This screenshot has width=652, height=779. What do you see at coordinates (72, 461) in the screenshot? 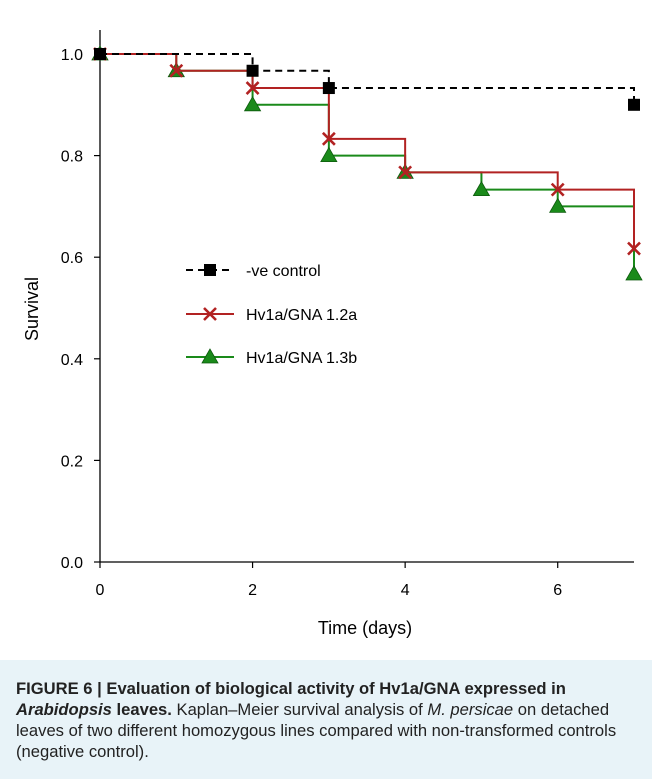
I see `y-tick-label: 0.2` at bounding box center [72, 461].